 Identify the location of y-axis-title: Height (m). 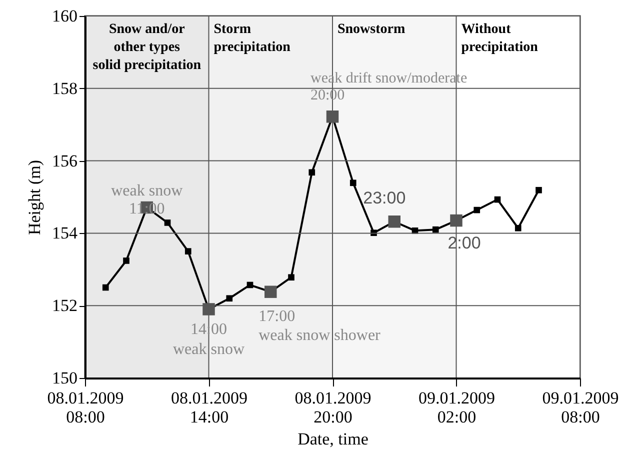
(34, 198).